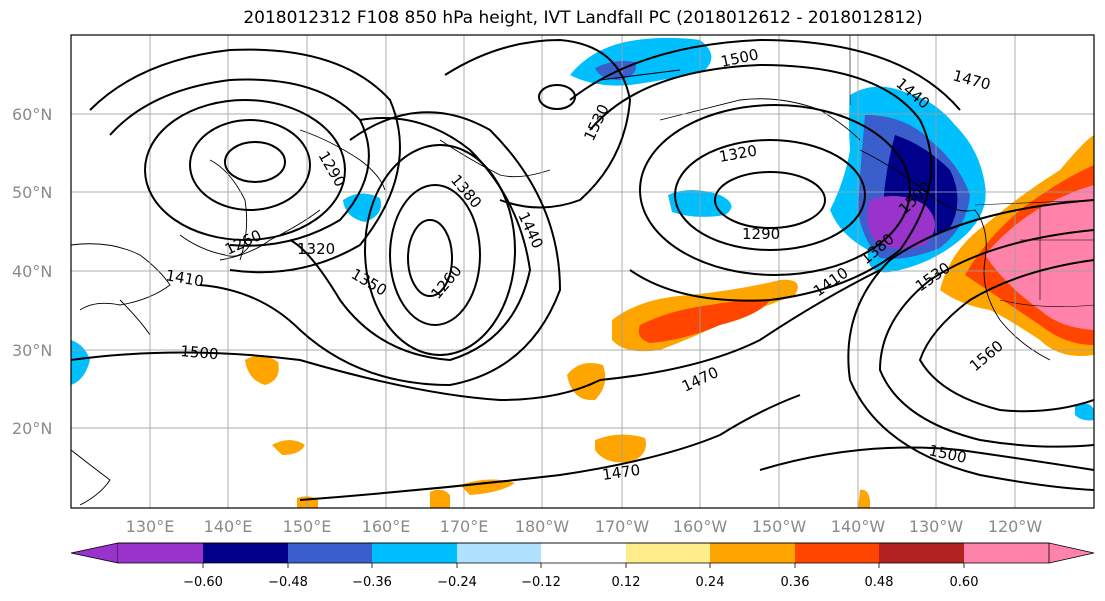  I want to click on positive-ivt-us-inner, so click(1039, 257).